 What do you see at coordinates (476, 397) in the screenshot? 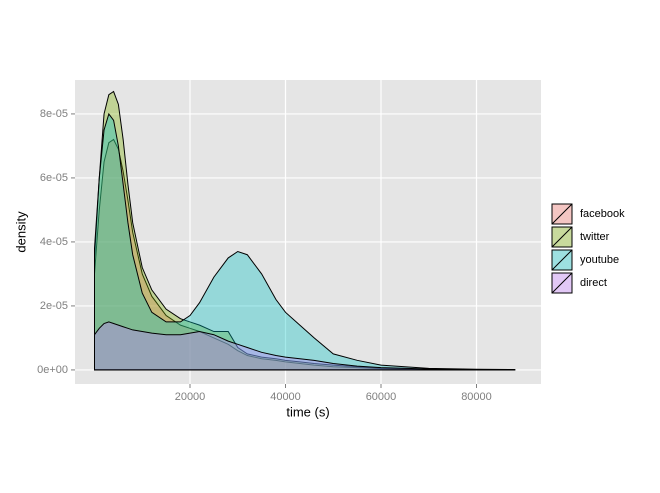
I see `x-tick-label: 80000` at bounding box center [476, 397].